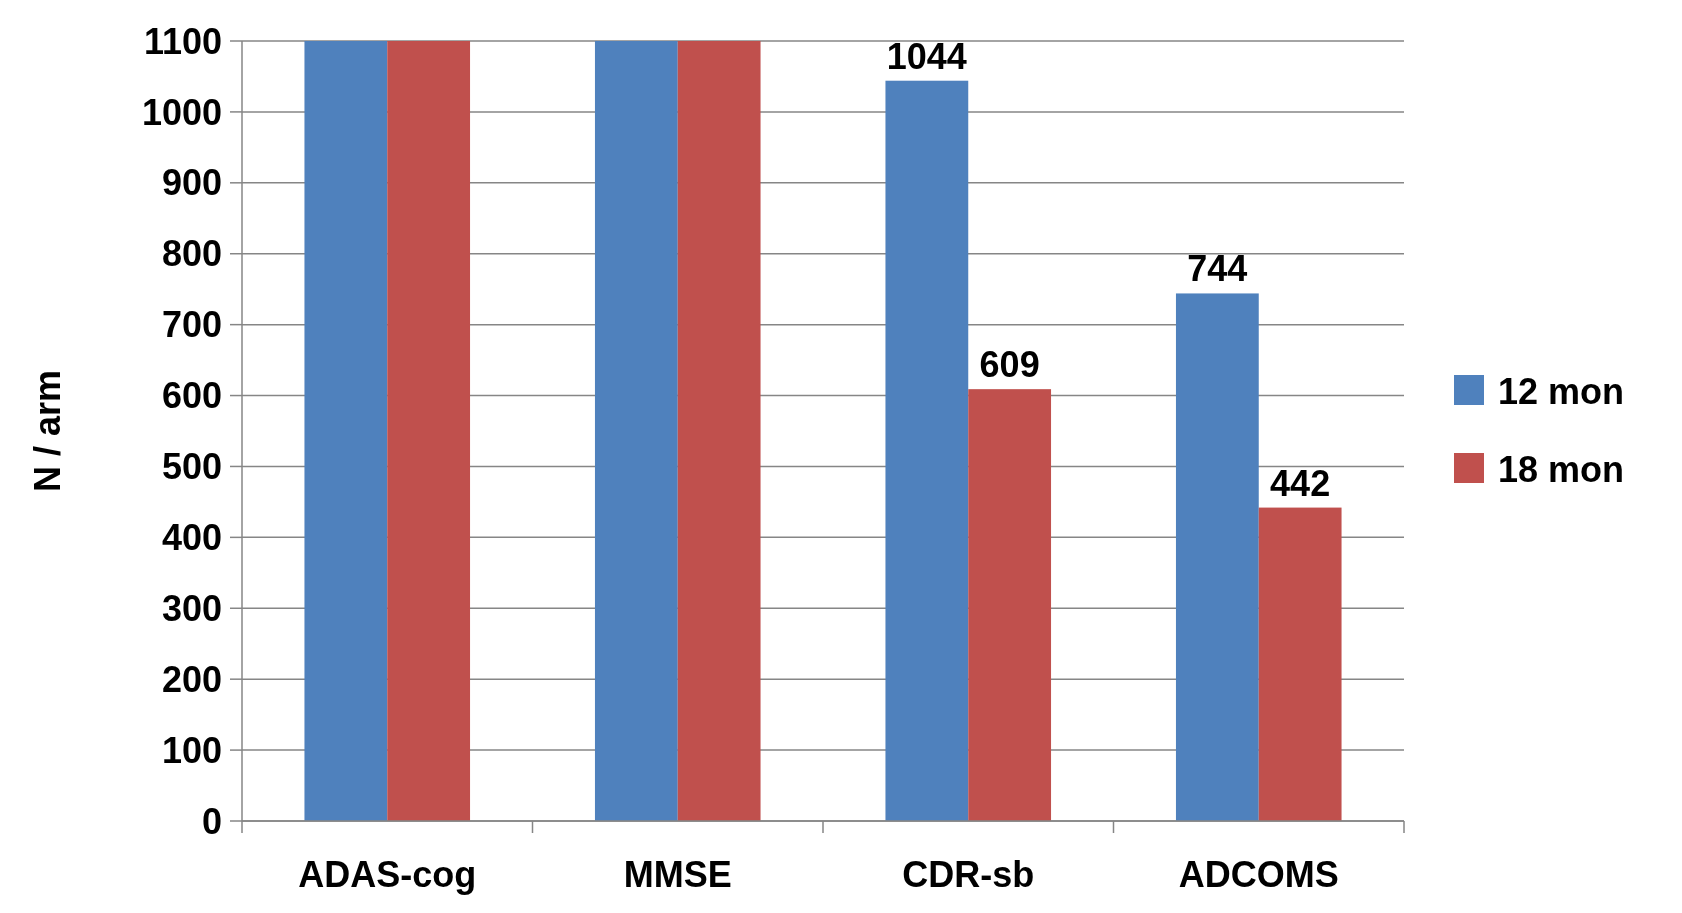 This screenshot has width=1682, height=913. What do you see at coordinates (47, 431) in the screenshot?
I see `y-axis-title: N / arm` at bounding box center [47, 431].